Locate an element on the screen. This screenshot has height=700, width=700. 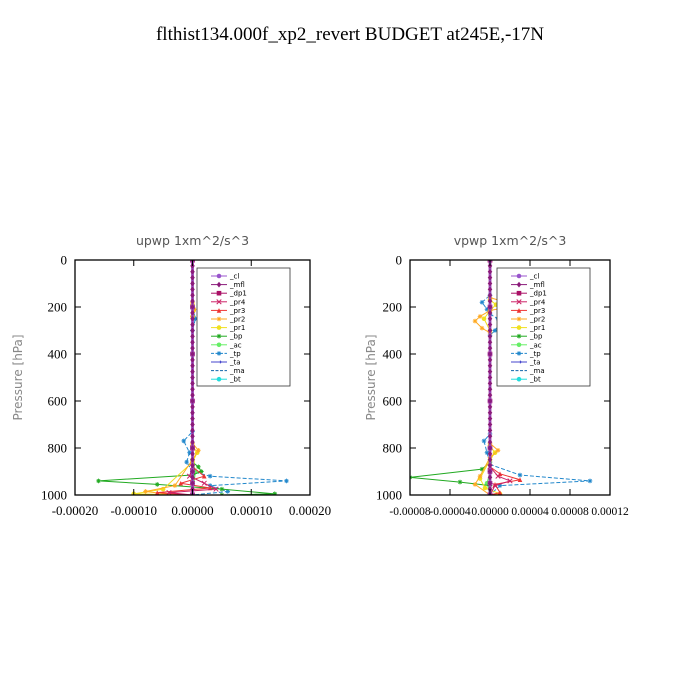
legend-entry: _ac is located at coordinates (535, 345).